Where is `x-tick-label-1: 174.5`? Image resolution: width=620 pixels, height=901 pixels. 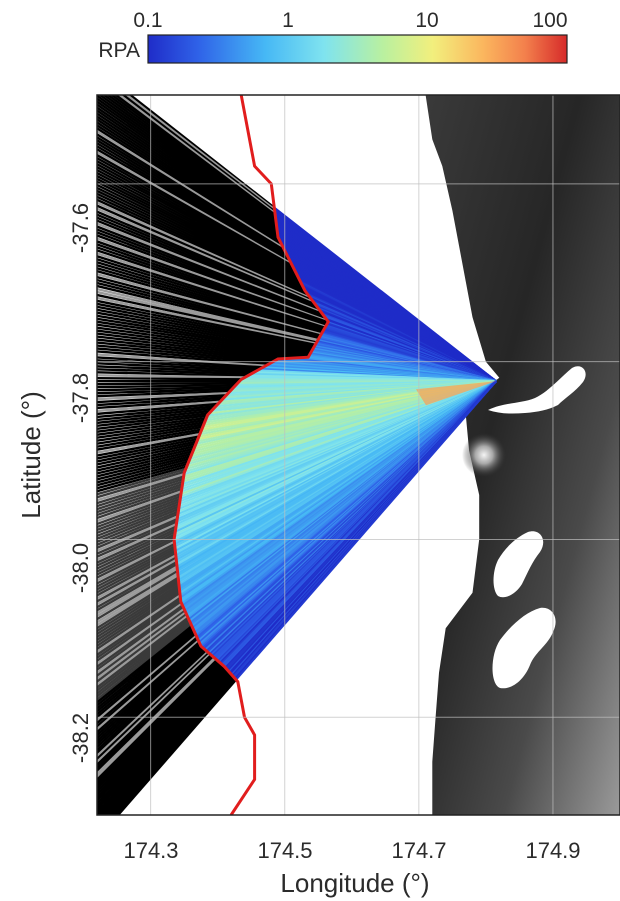
x-tick-label-1: 174.5 is located at coordinates (284, 850).